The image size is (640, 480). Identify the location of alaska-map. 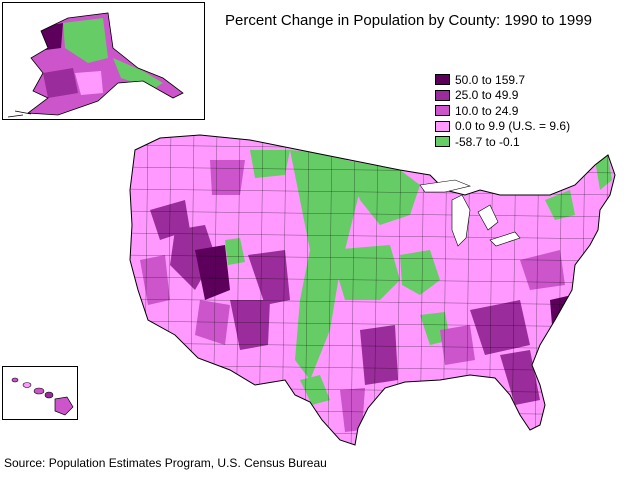
(103, 61).